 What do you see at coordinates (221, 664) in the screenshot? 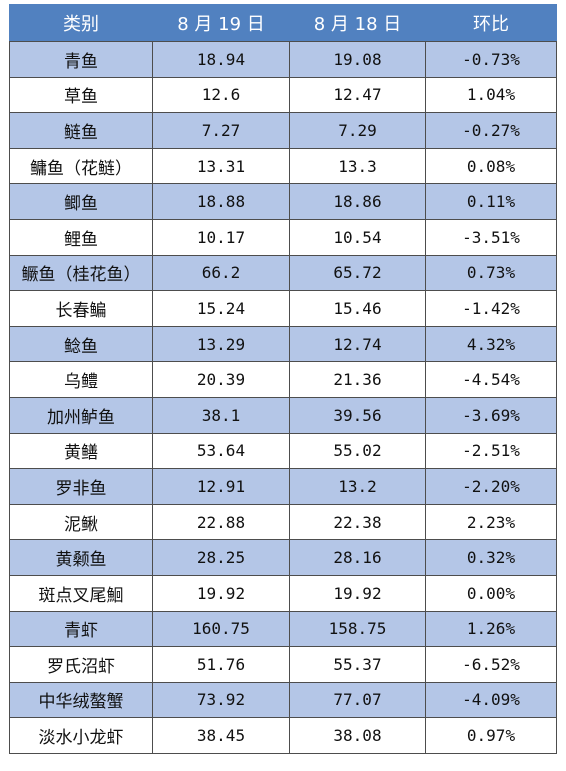
I see `cell-aug19-price: 51.76` at bounding box center [221, 664].